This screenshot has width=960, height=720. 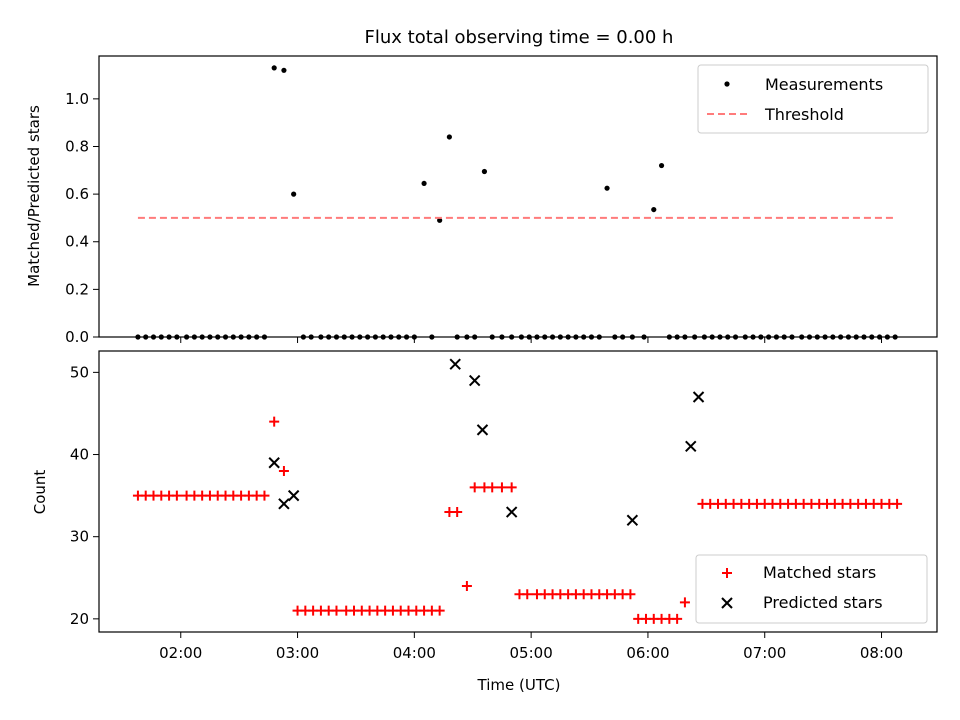 What do you see at coordinates (486, 442) in the screenshot?
I see `series-predicted-stars` at bounding box center [486, 442].